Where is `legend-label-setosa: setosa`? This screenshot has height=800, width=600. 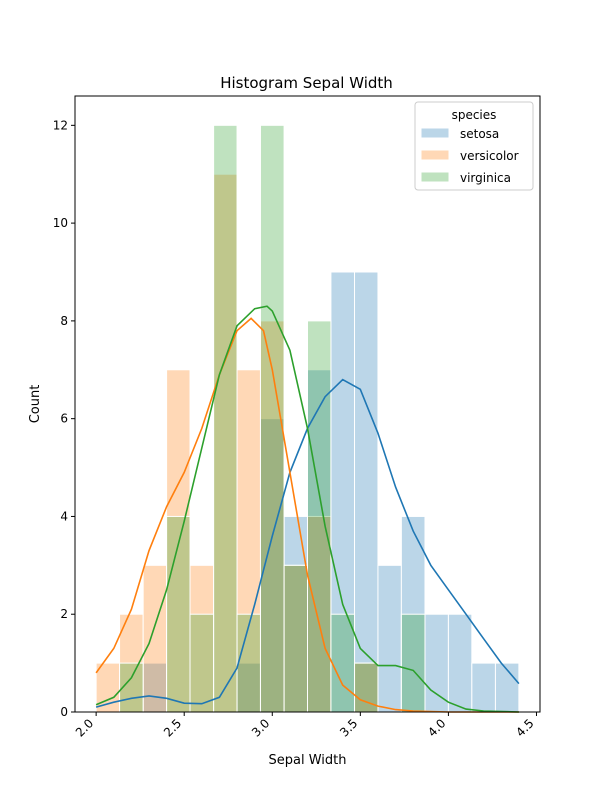
legend-label-setosa: setosa is located at coordinates (479, 134).